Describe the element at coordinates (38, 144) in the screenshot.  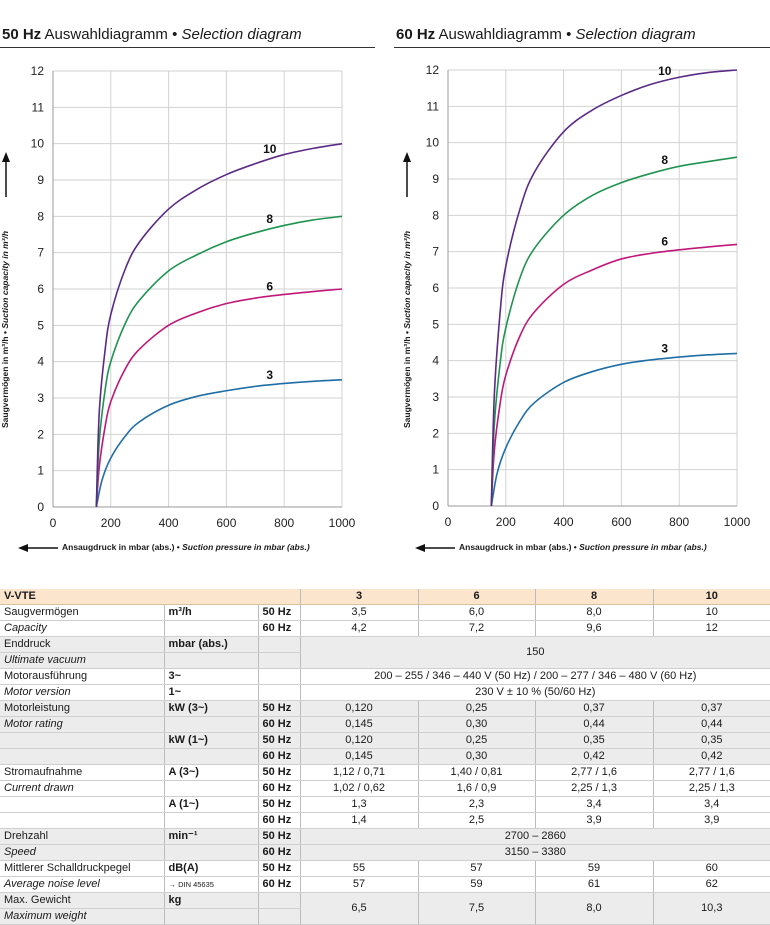
I see `y-tick-label: 10` at that location.